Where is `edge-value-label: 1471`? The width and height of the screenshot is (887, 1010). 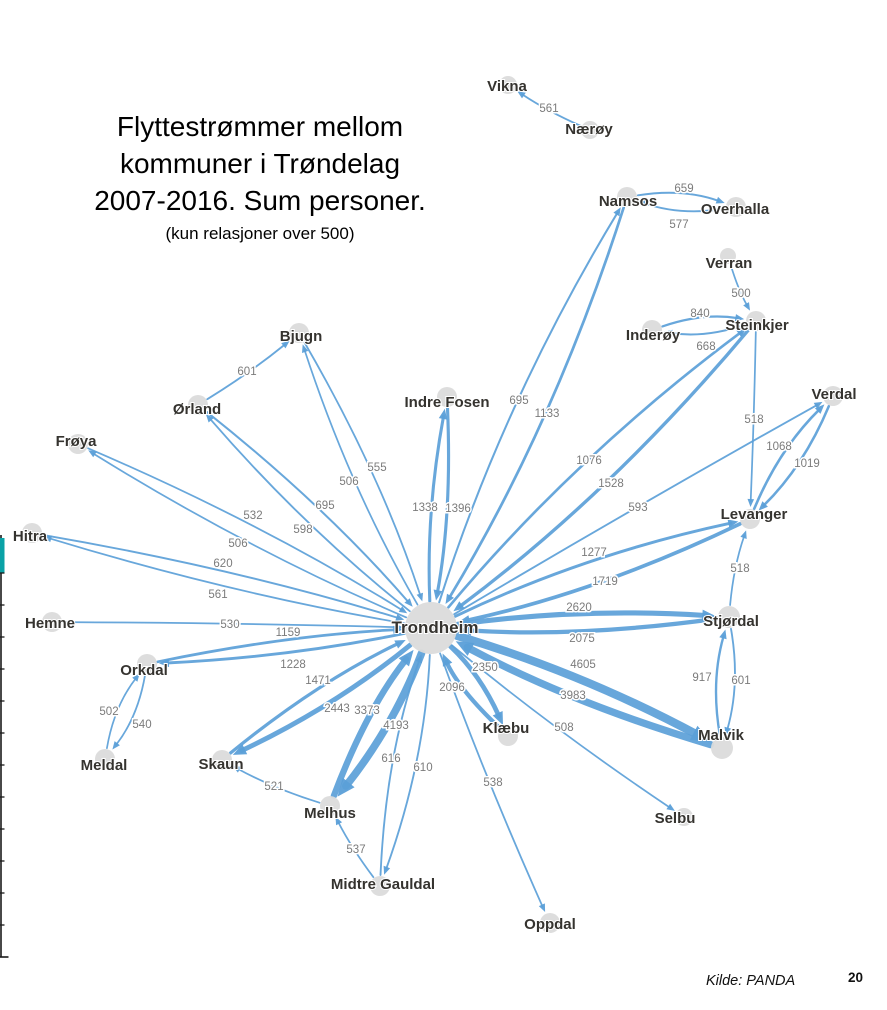 edge-value-label: 1471 is located at coordinates (318, 681).